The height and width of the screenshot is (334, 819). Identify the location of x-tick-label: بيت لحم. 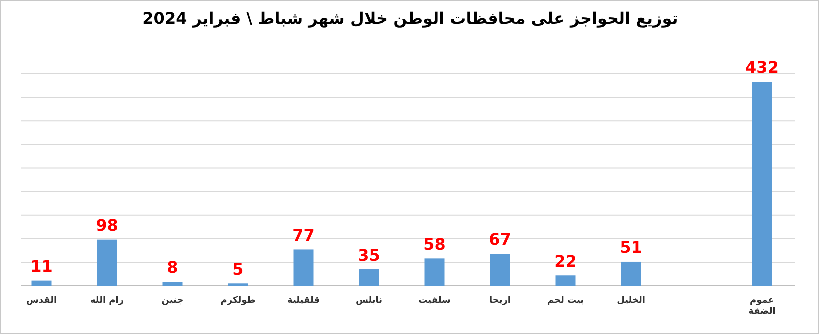
(566, 301).